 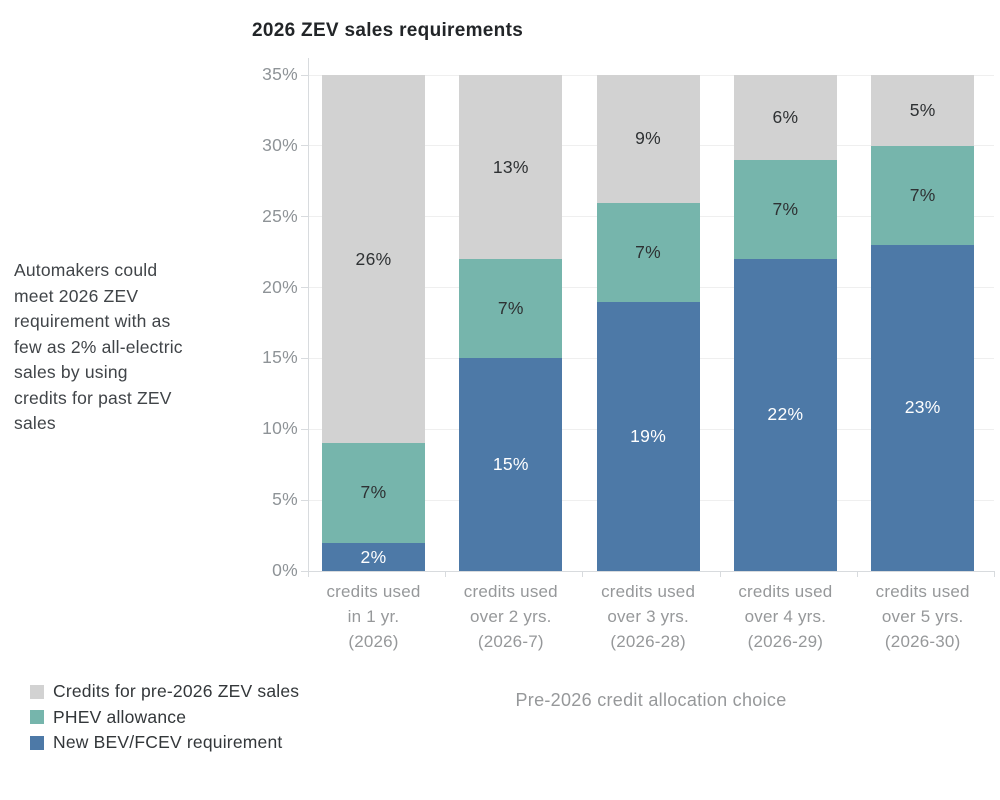 I want to click on segment-value-label: 26%, so click(x=373, y=259).